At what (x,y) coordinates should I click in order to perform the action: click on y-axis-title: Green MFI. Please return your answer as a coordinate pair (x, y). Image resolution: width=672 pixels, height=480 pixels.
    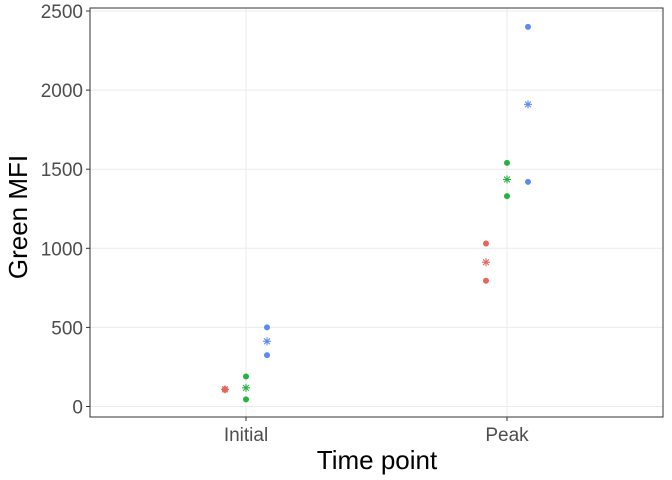
    Looking at the image, I should click on (18, 217).